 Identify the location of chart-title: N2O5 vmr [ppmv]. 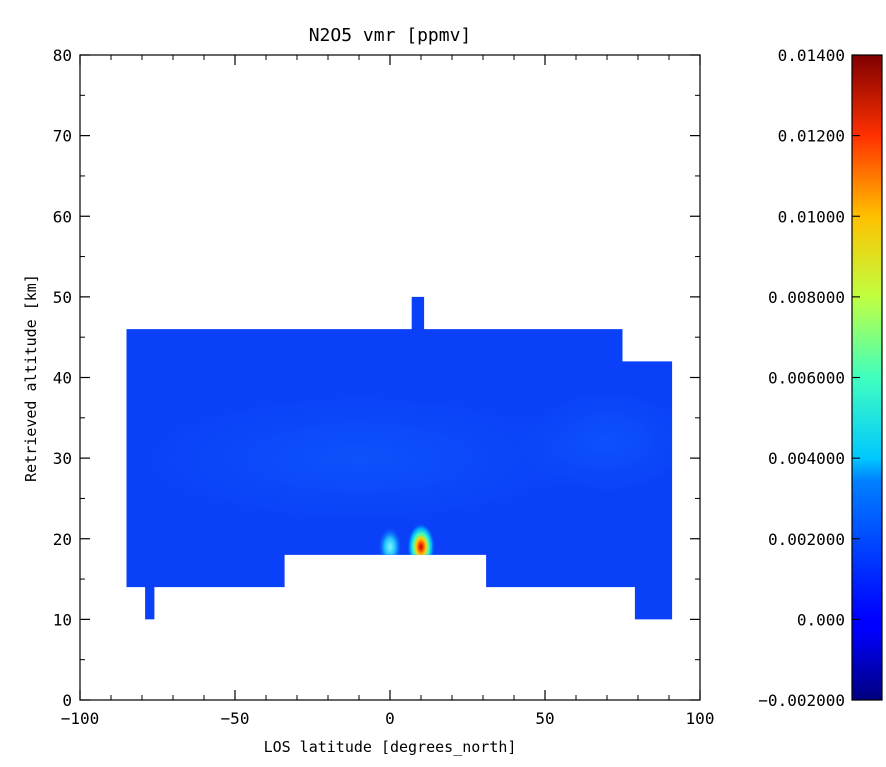
(390, 35).